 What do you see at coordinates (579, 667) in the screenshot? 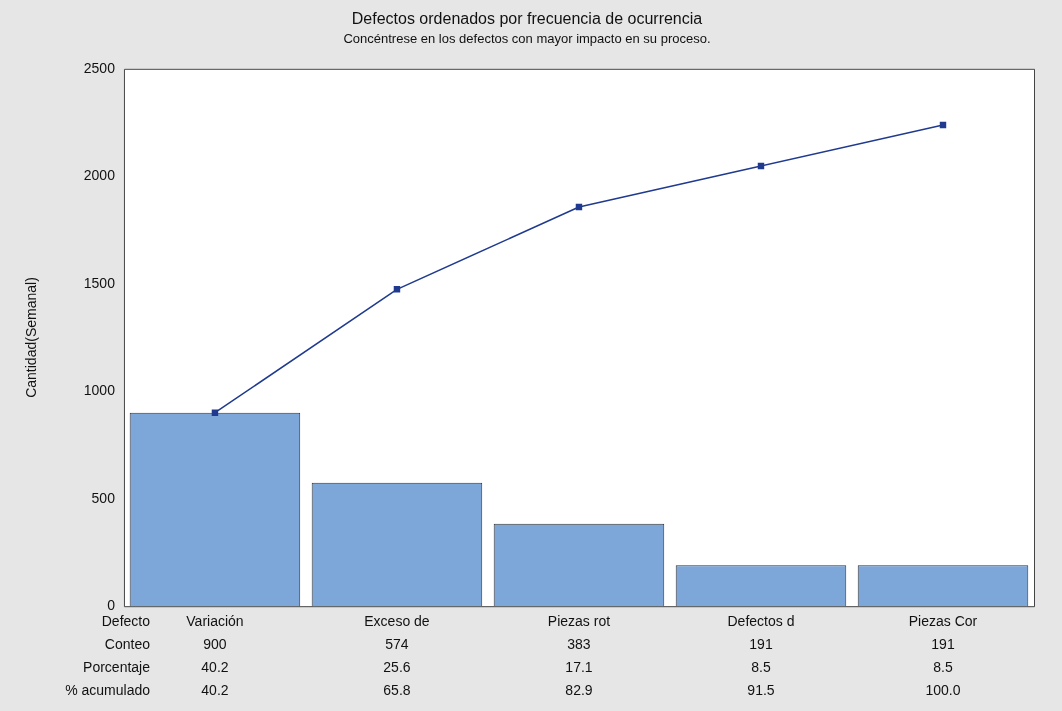
I see `text: 17.1` at bounding box center [579, 667].